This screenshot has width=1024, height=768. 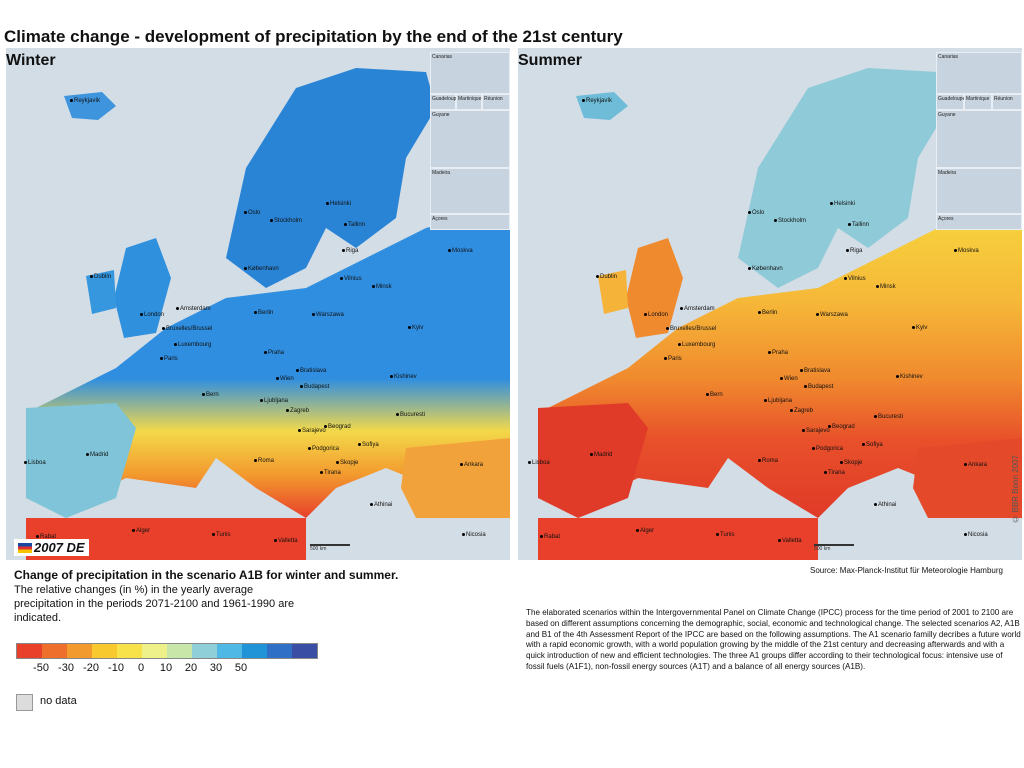 What do you see at coordinates (470, 139) in the screenshot?
I see `inset-guyane: Guyane` at bounding box center [470, 139].